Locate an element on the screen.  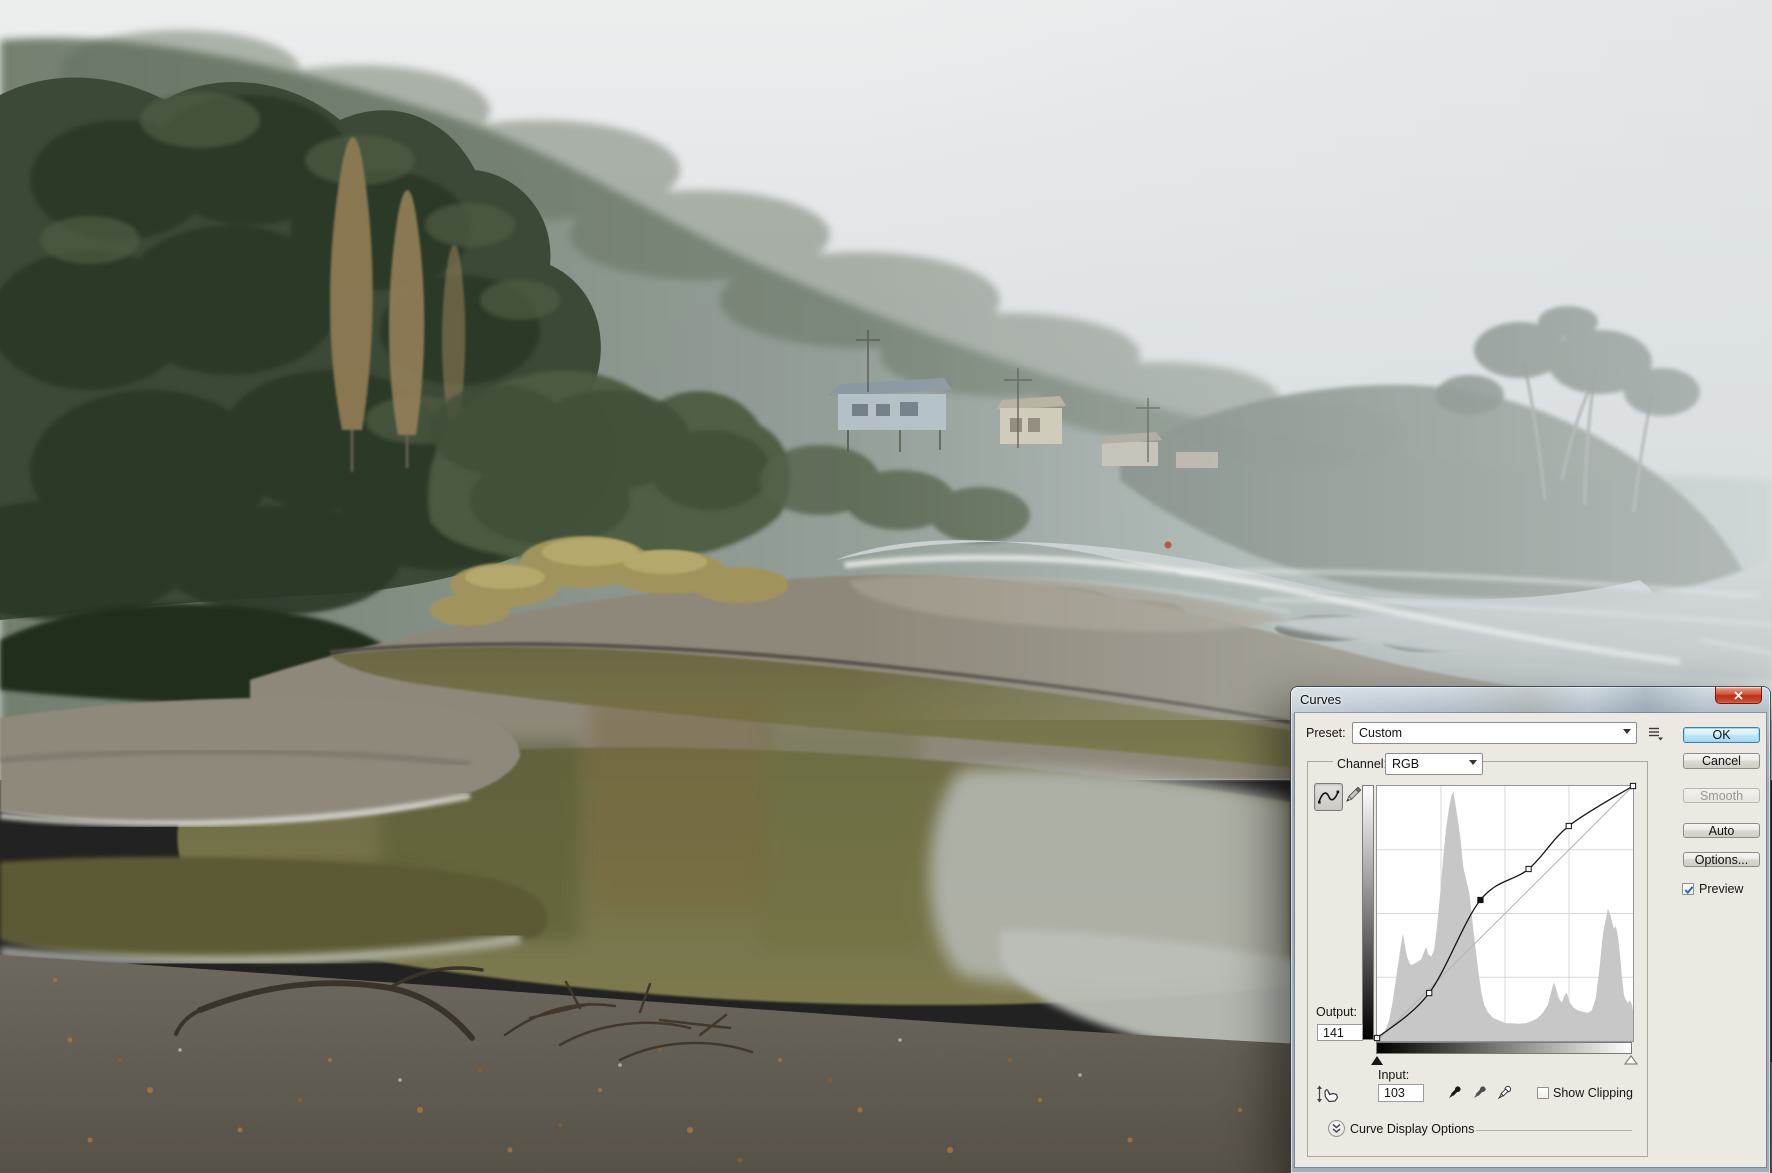
channel-label: Channel: is located at coordinates (1362, 764).